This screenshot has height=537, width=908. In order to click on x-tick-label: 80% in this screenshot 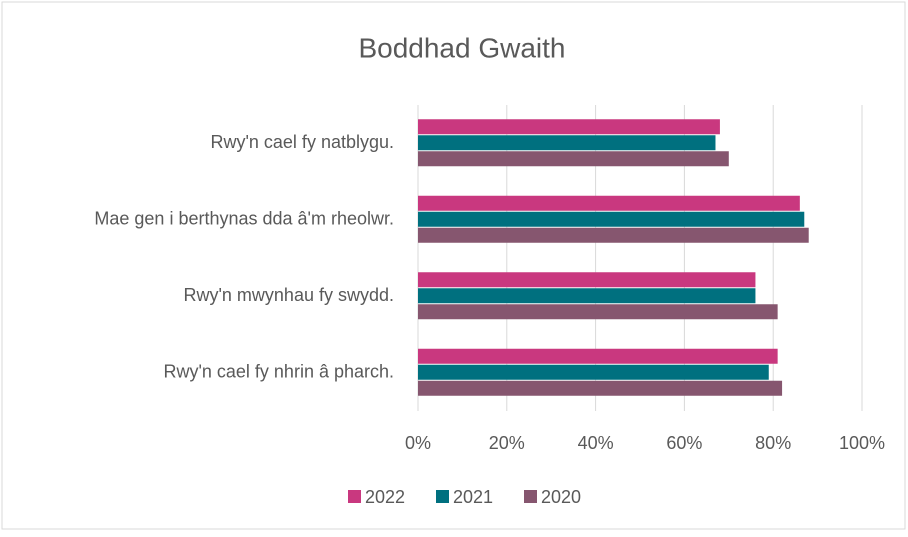, I will do `click(773, 443)`.